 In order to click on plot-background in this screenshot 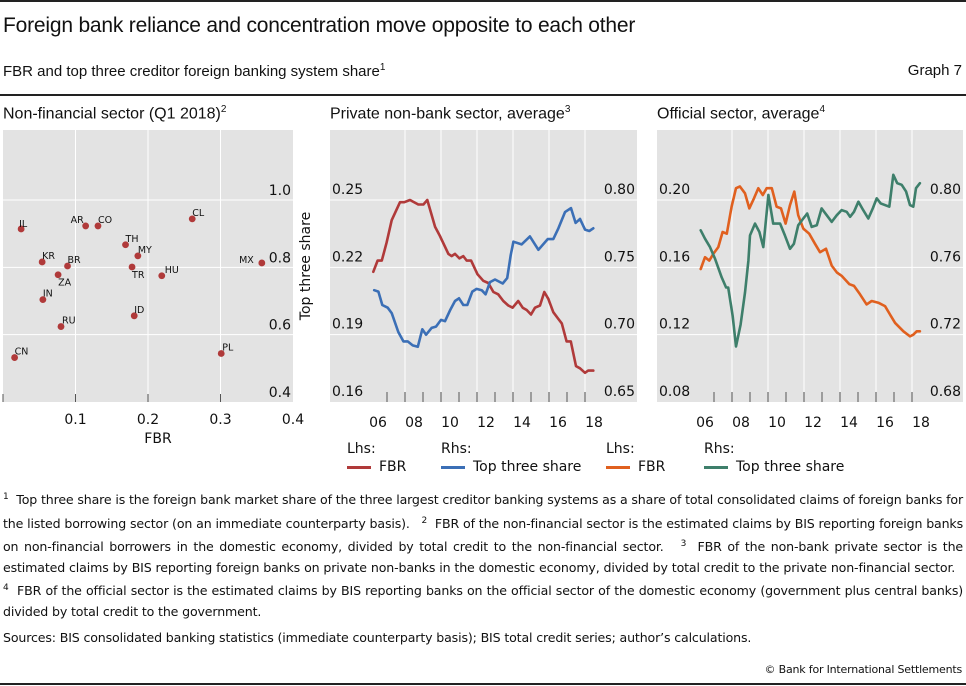, I will do `click(483, 266)`.